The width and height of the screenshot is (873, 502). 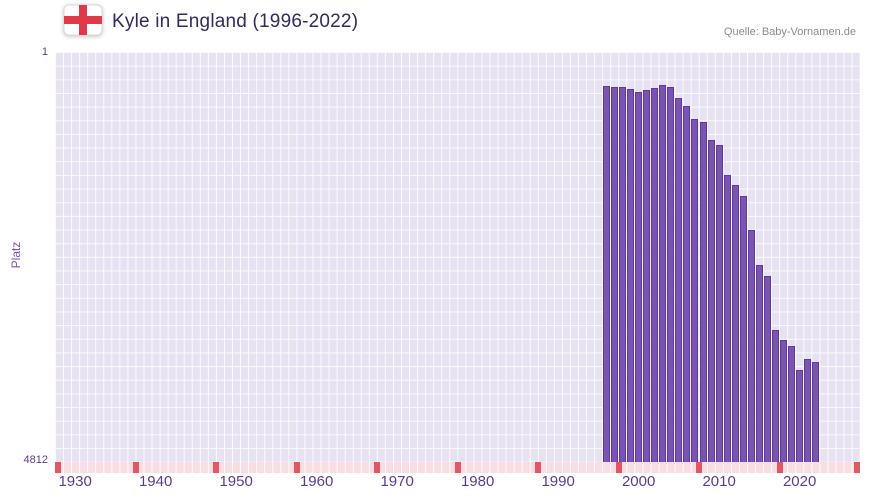 What do you see at coordinates (655, 274) in the screenshot?
I see `bar-2002` at bounding box center [655, 274].